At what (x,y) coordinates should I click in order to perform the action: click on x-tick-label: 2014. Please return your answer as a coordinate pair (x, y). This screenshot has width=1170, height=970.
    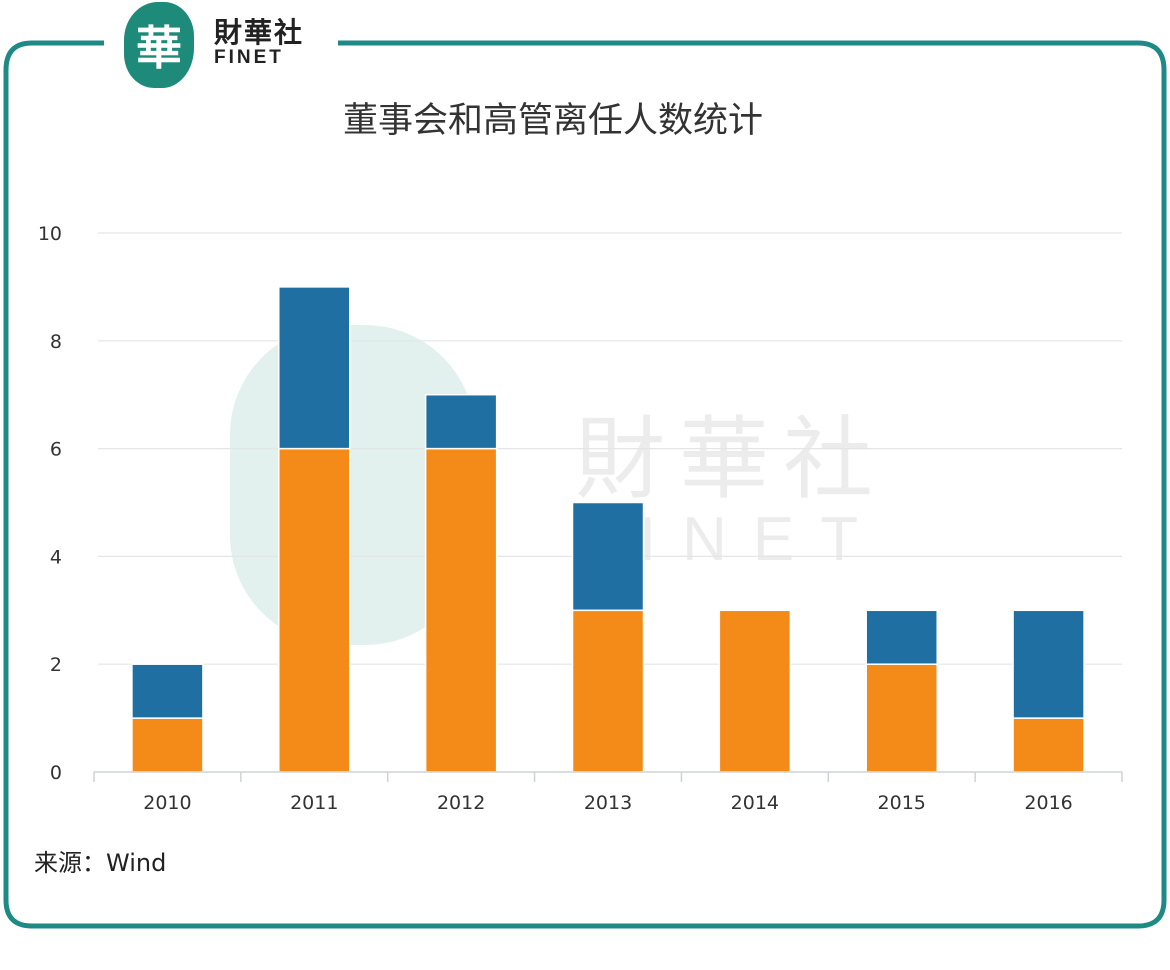
    Looking at the image, I should click on (755, 803).